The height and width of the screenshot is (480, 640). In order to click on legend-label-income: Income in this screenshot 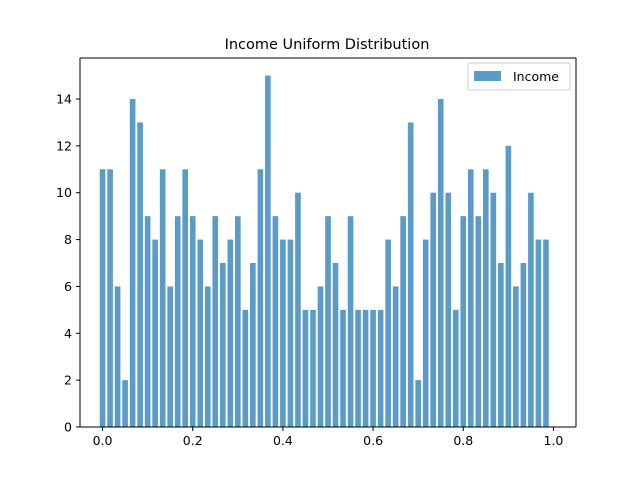, I will do `click(536, 76)`.